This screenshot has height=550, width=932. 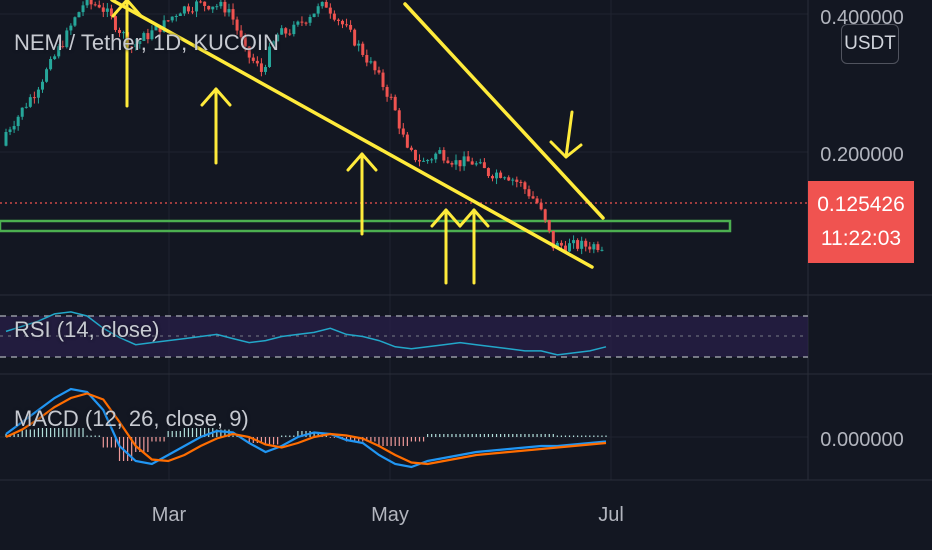 What do you see at coordinates (870, 44) in the screenshot?
I see `currency-selector: USDT` at bounding box center [870, 44].